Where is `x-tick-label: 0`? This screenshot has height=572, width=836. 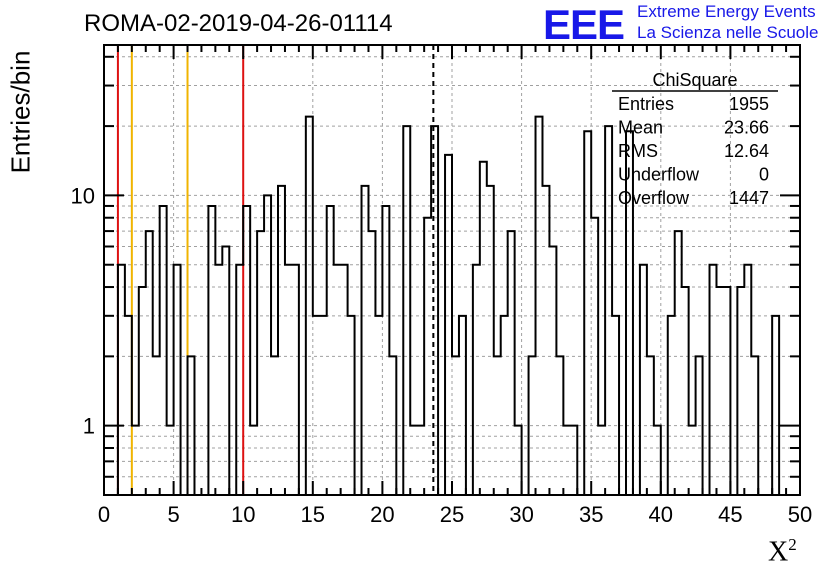 x-tick-label: 0 is located at coordinates (104, 514).